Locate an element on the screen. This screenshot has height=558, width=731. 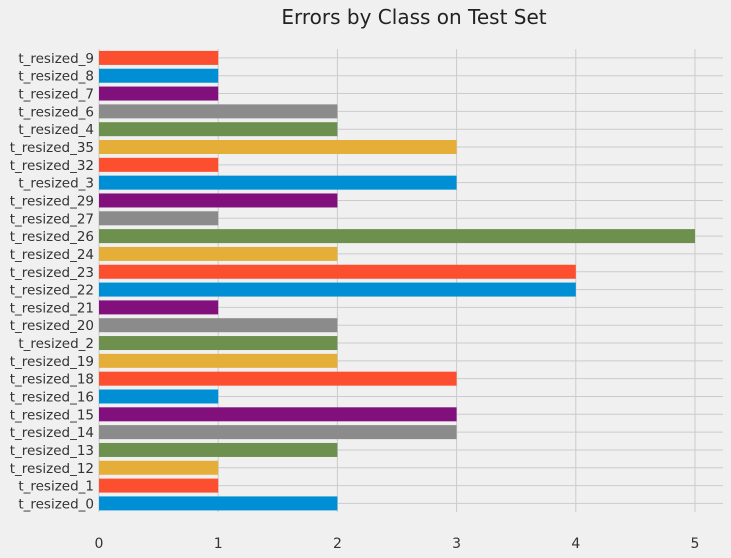
y-tick-label: t_resized_35 is located at coordinates (52, 148).